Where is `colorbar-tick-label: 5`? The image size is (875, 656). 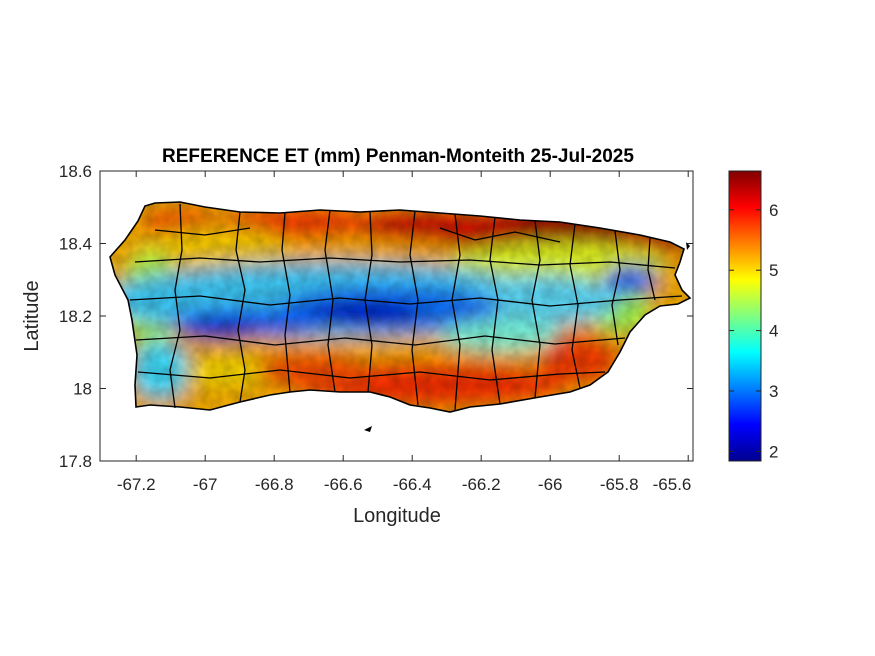 colorbar-tick-label: 5 is located at coordinates (773, 270).